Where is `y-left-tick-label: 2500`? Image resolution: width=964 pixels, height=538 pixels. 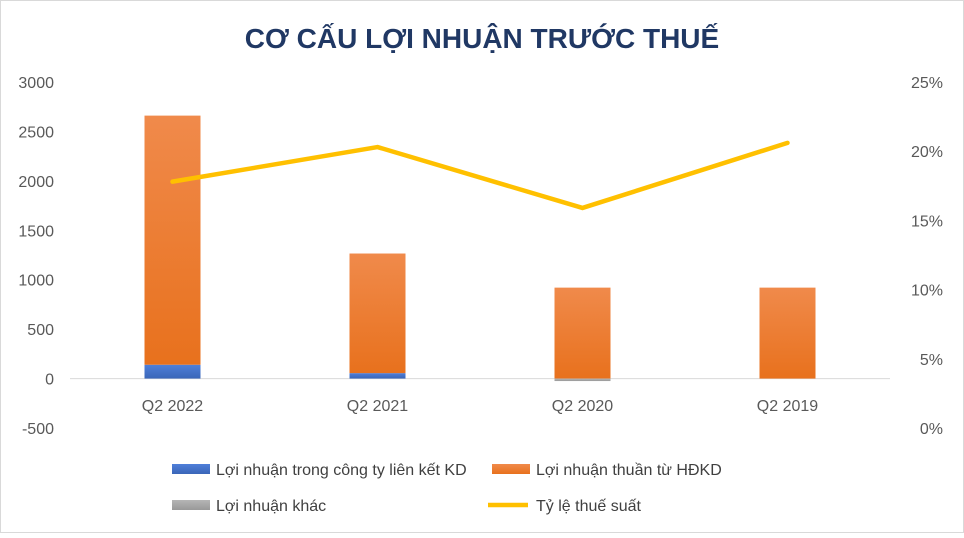 y-left-tick-label: 2500 is located at coordinates (36, 132).